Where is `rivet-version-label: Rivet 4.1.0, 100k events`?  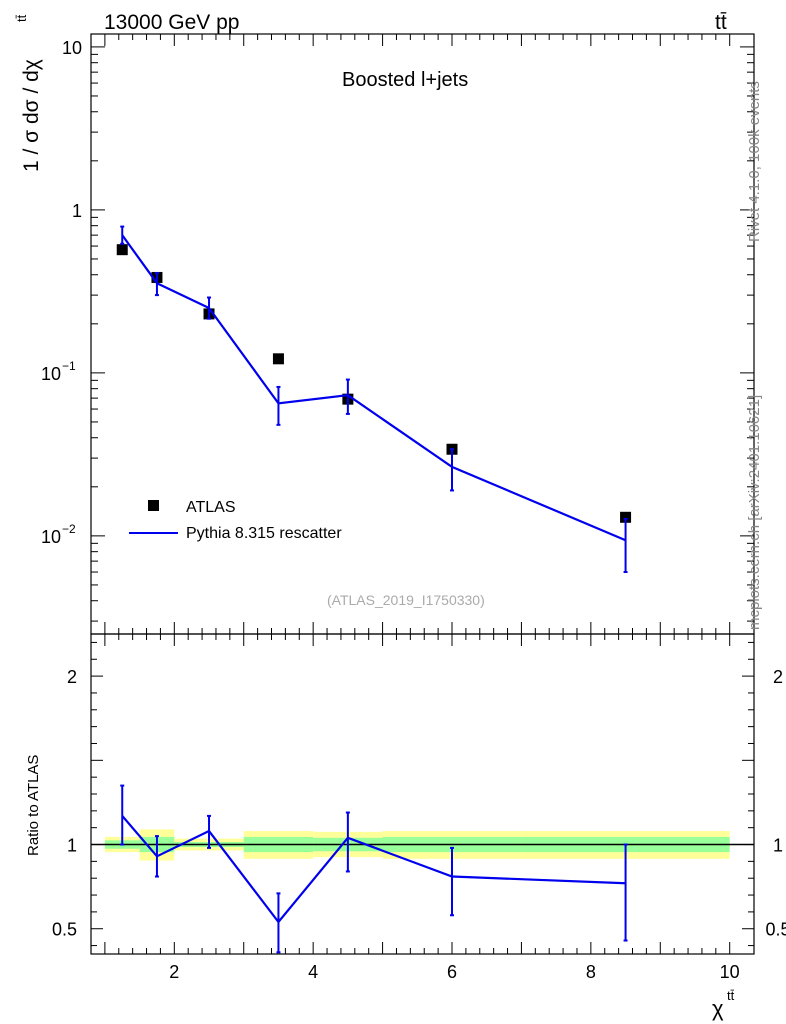
rivet-version-label: Rivet 4.1.0, 100k events is located at coordinates (754, 161).